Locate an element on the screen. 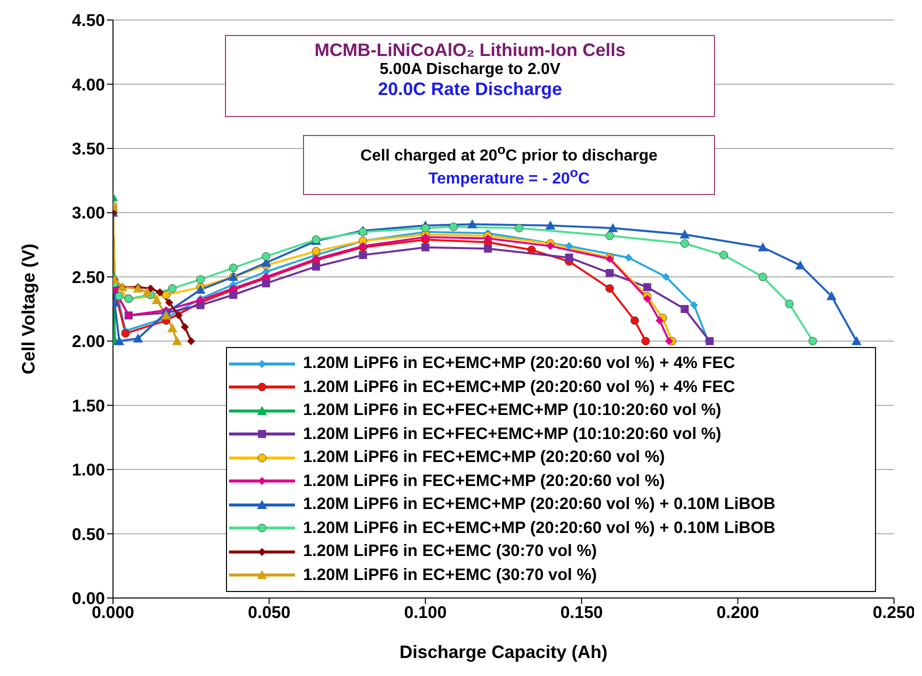 The height and width of the screenshot is (676, 922). x-axis-title: Discharge Capacity (Ah) is located at coordinates (503, 652).